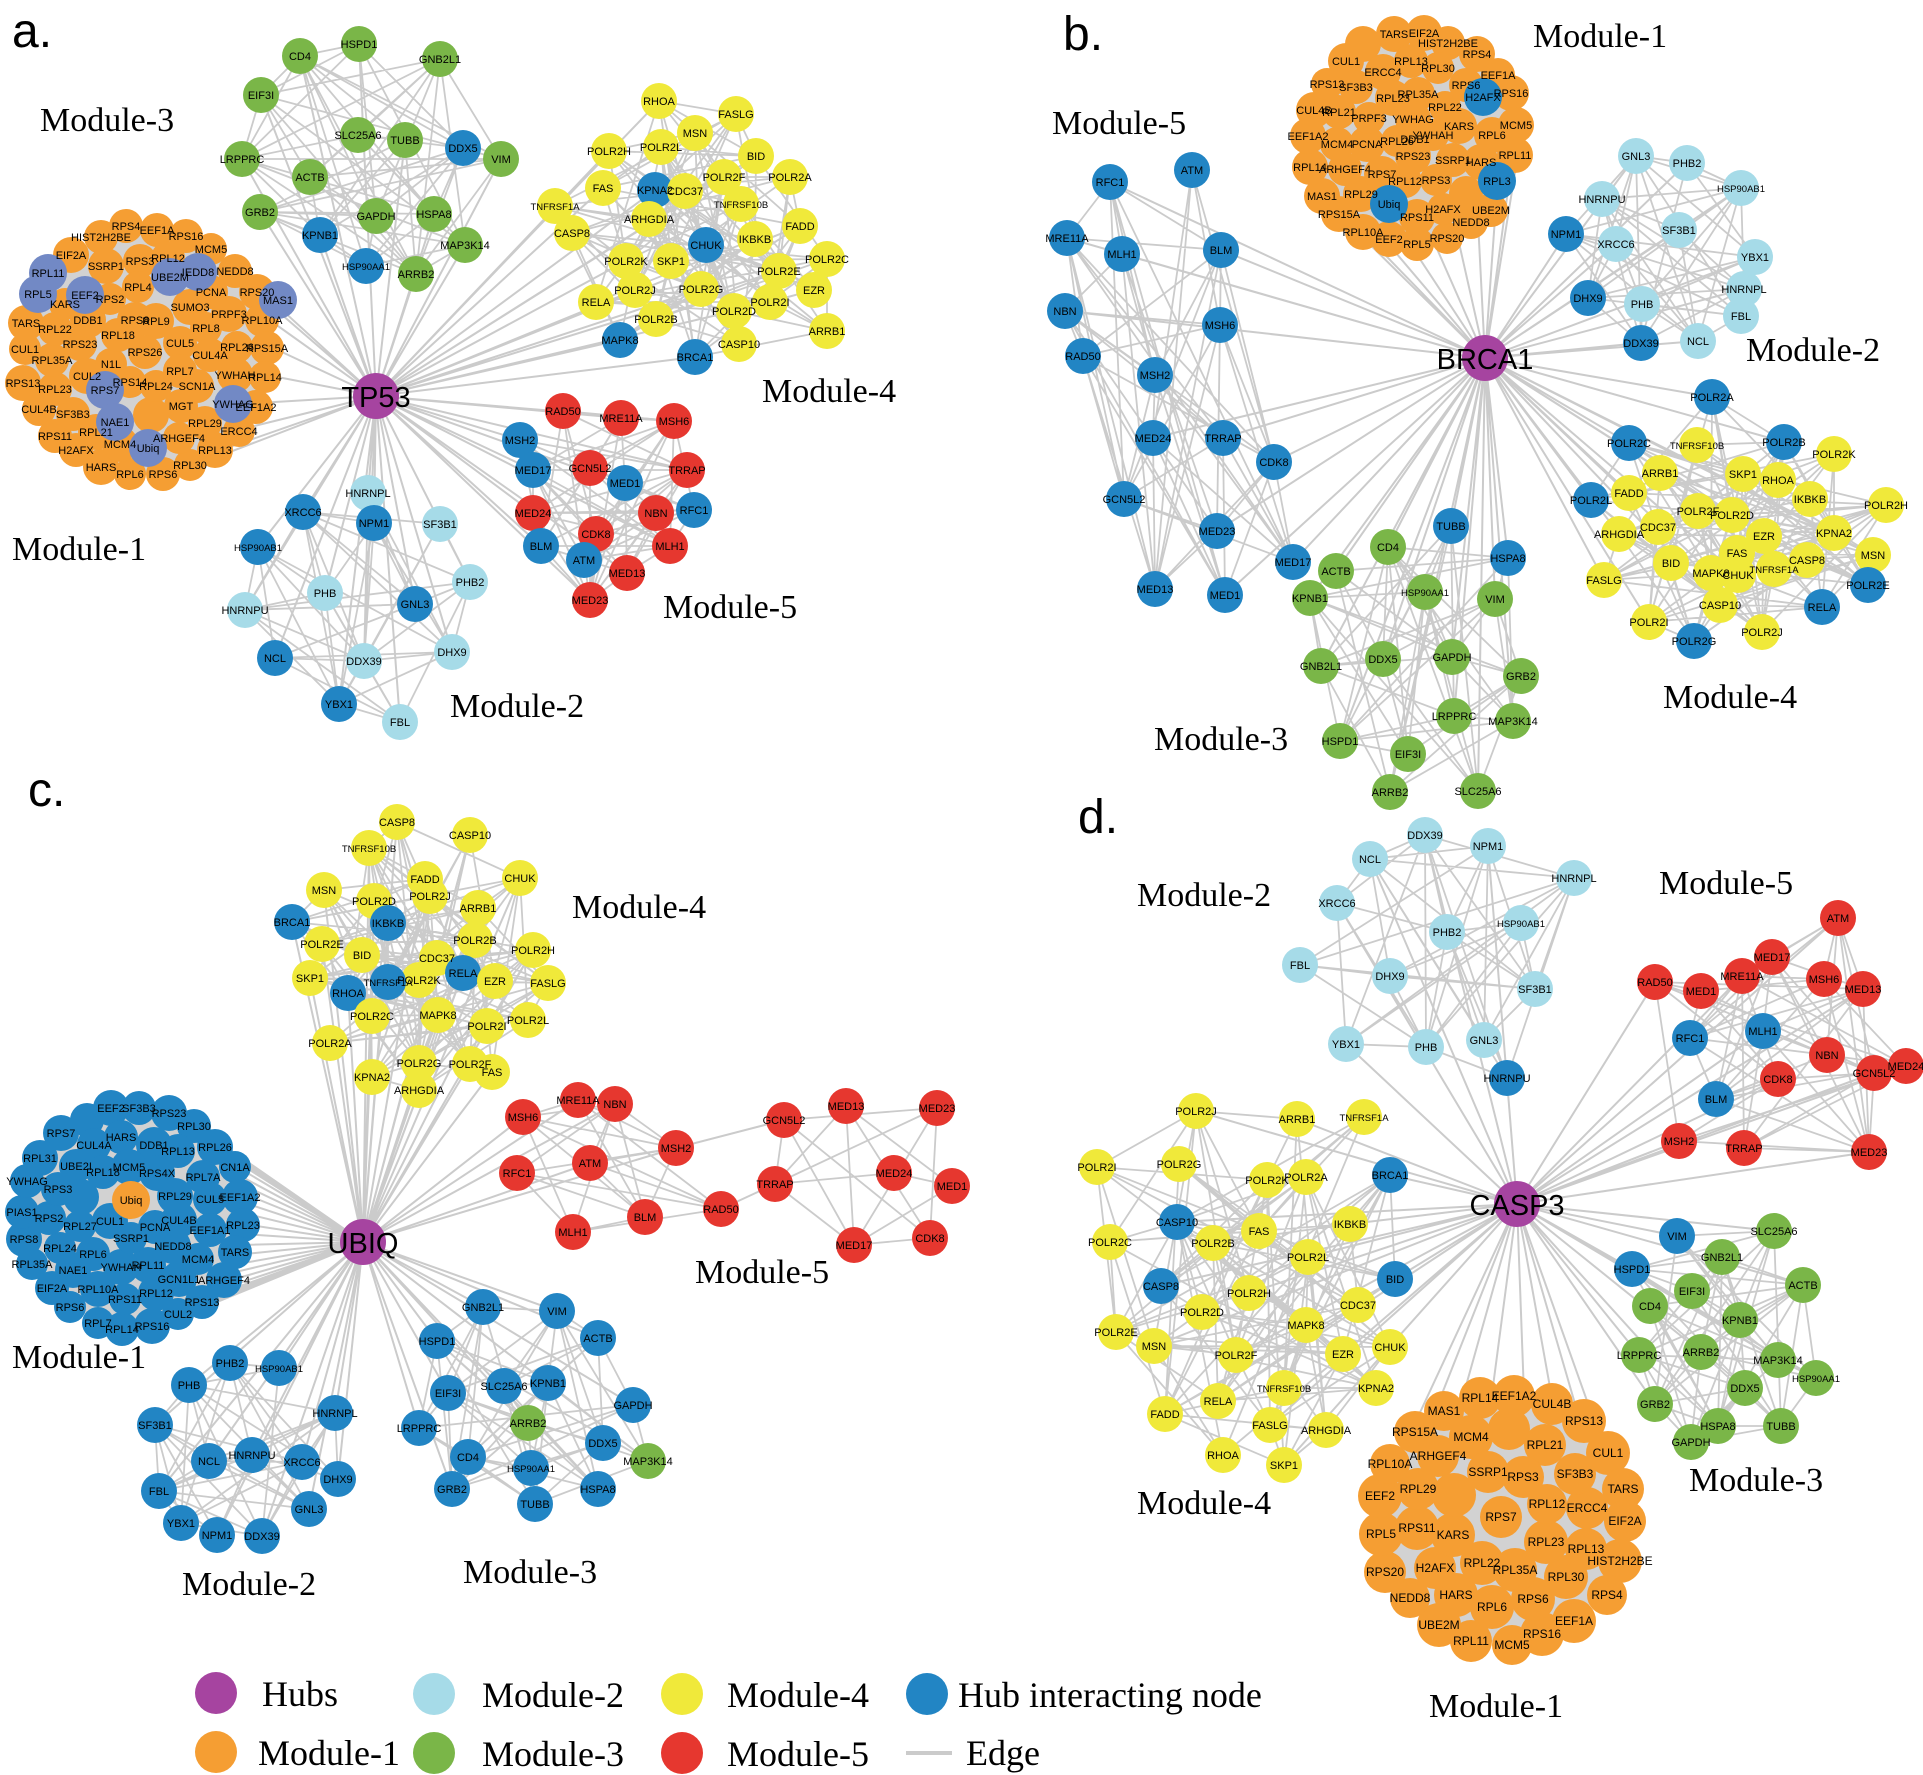  I want to click on svg-text: MCM5, so click(129, 1168).